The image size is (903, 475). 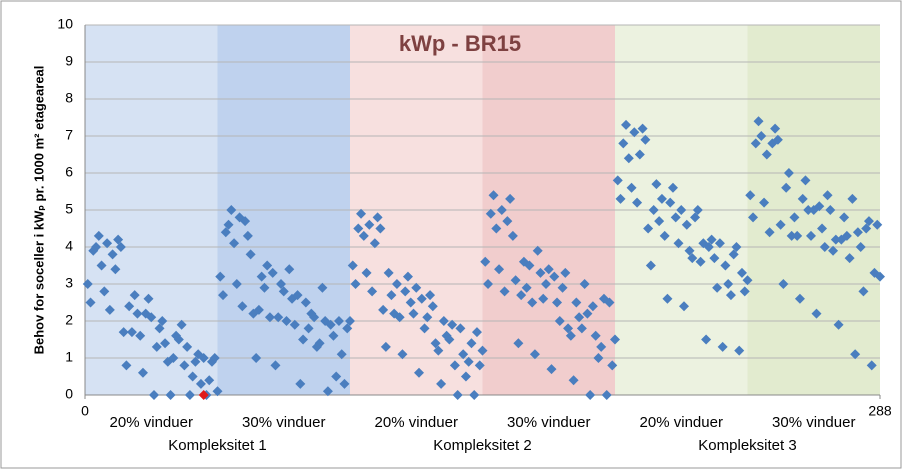 What do you see at coordinates (69, 135) in the screenshot?
I see `y-tick-label: 7` at bounding box center [69, 135].